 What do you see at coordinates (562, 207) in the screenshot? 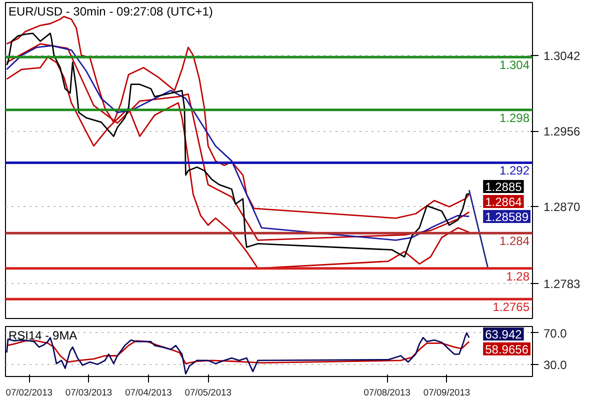
I see `y-tick-label: 1.2870` at bounding box center [562, 207].